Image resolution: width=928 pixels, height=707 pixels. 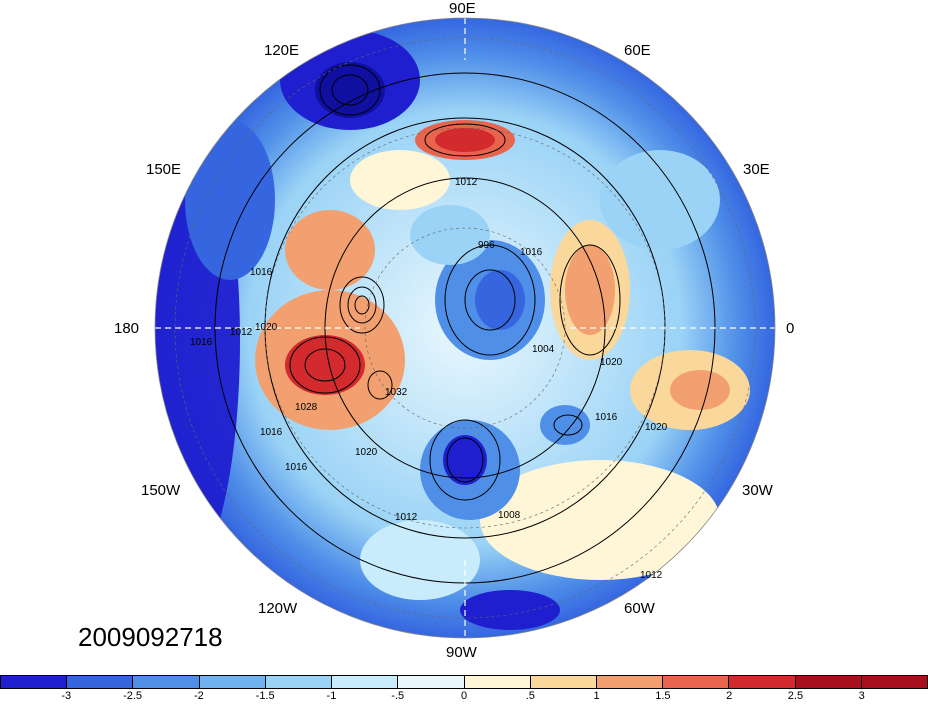 What do you see at coordinates (543, 349) in the screenshot?
I see `isobar-label: 1004` at bounding box center [543, 349].